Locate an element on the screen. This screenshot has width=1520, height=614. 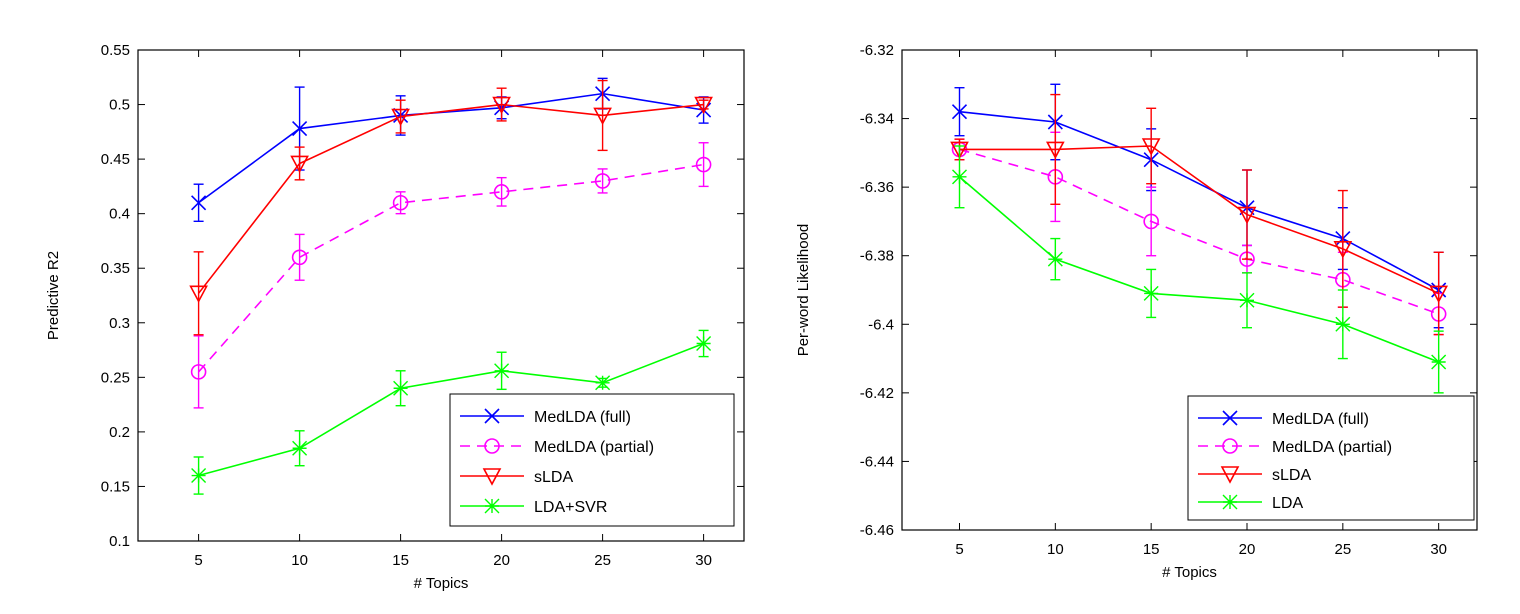
y-axis-label: Predictive R2 is located at coordinates (53, 295).